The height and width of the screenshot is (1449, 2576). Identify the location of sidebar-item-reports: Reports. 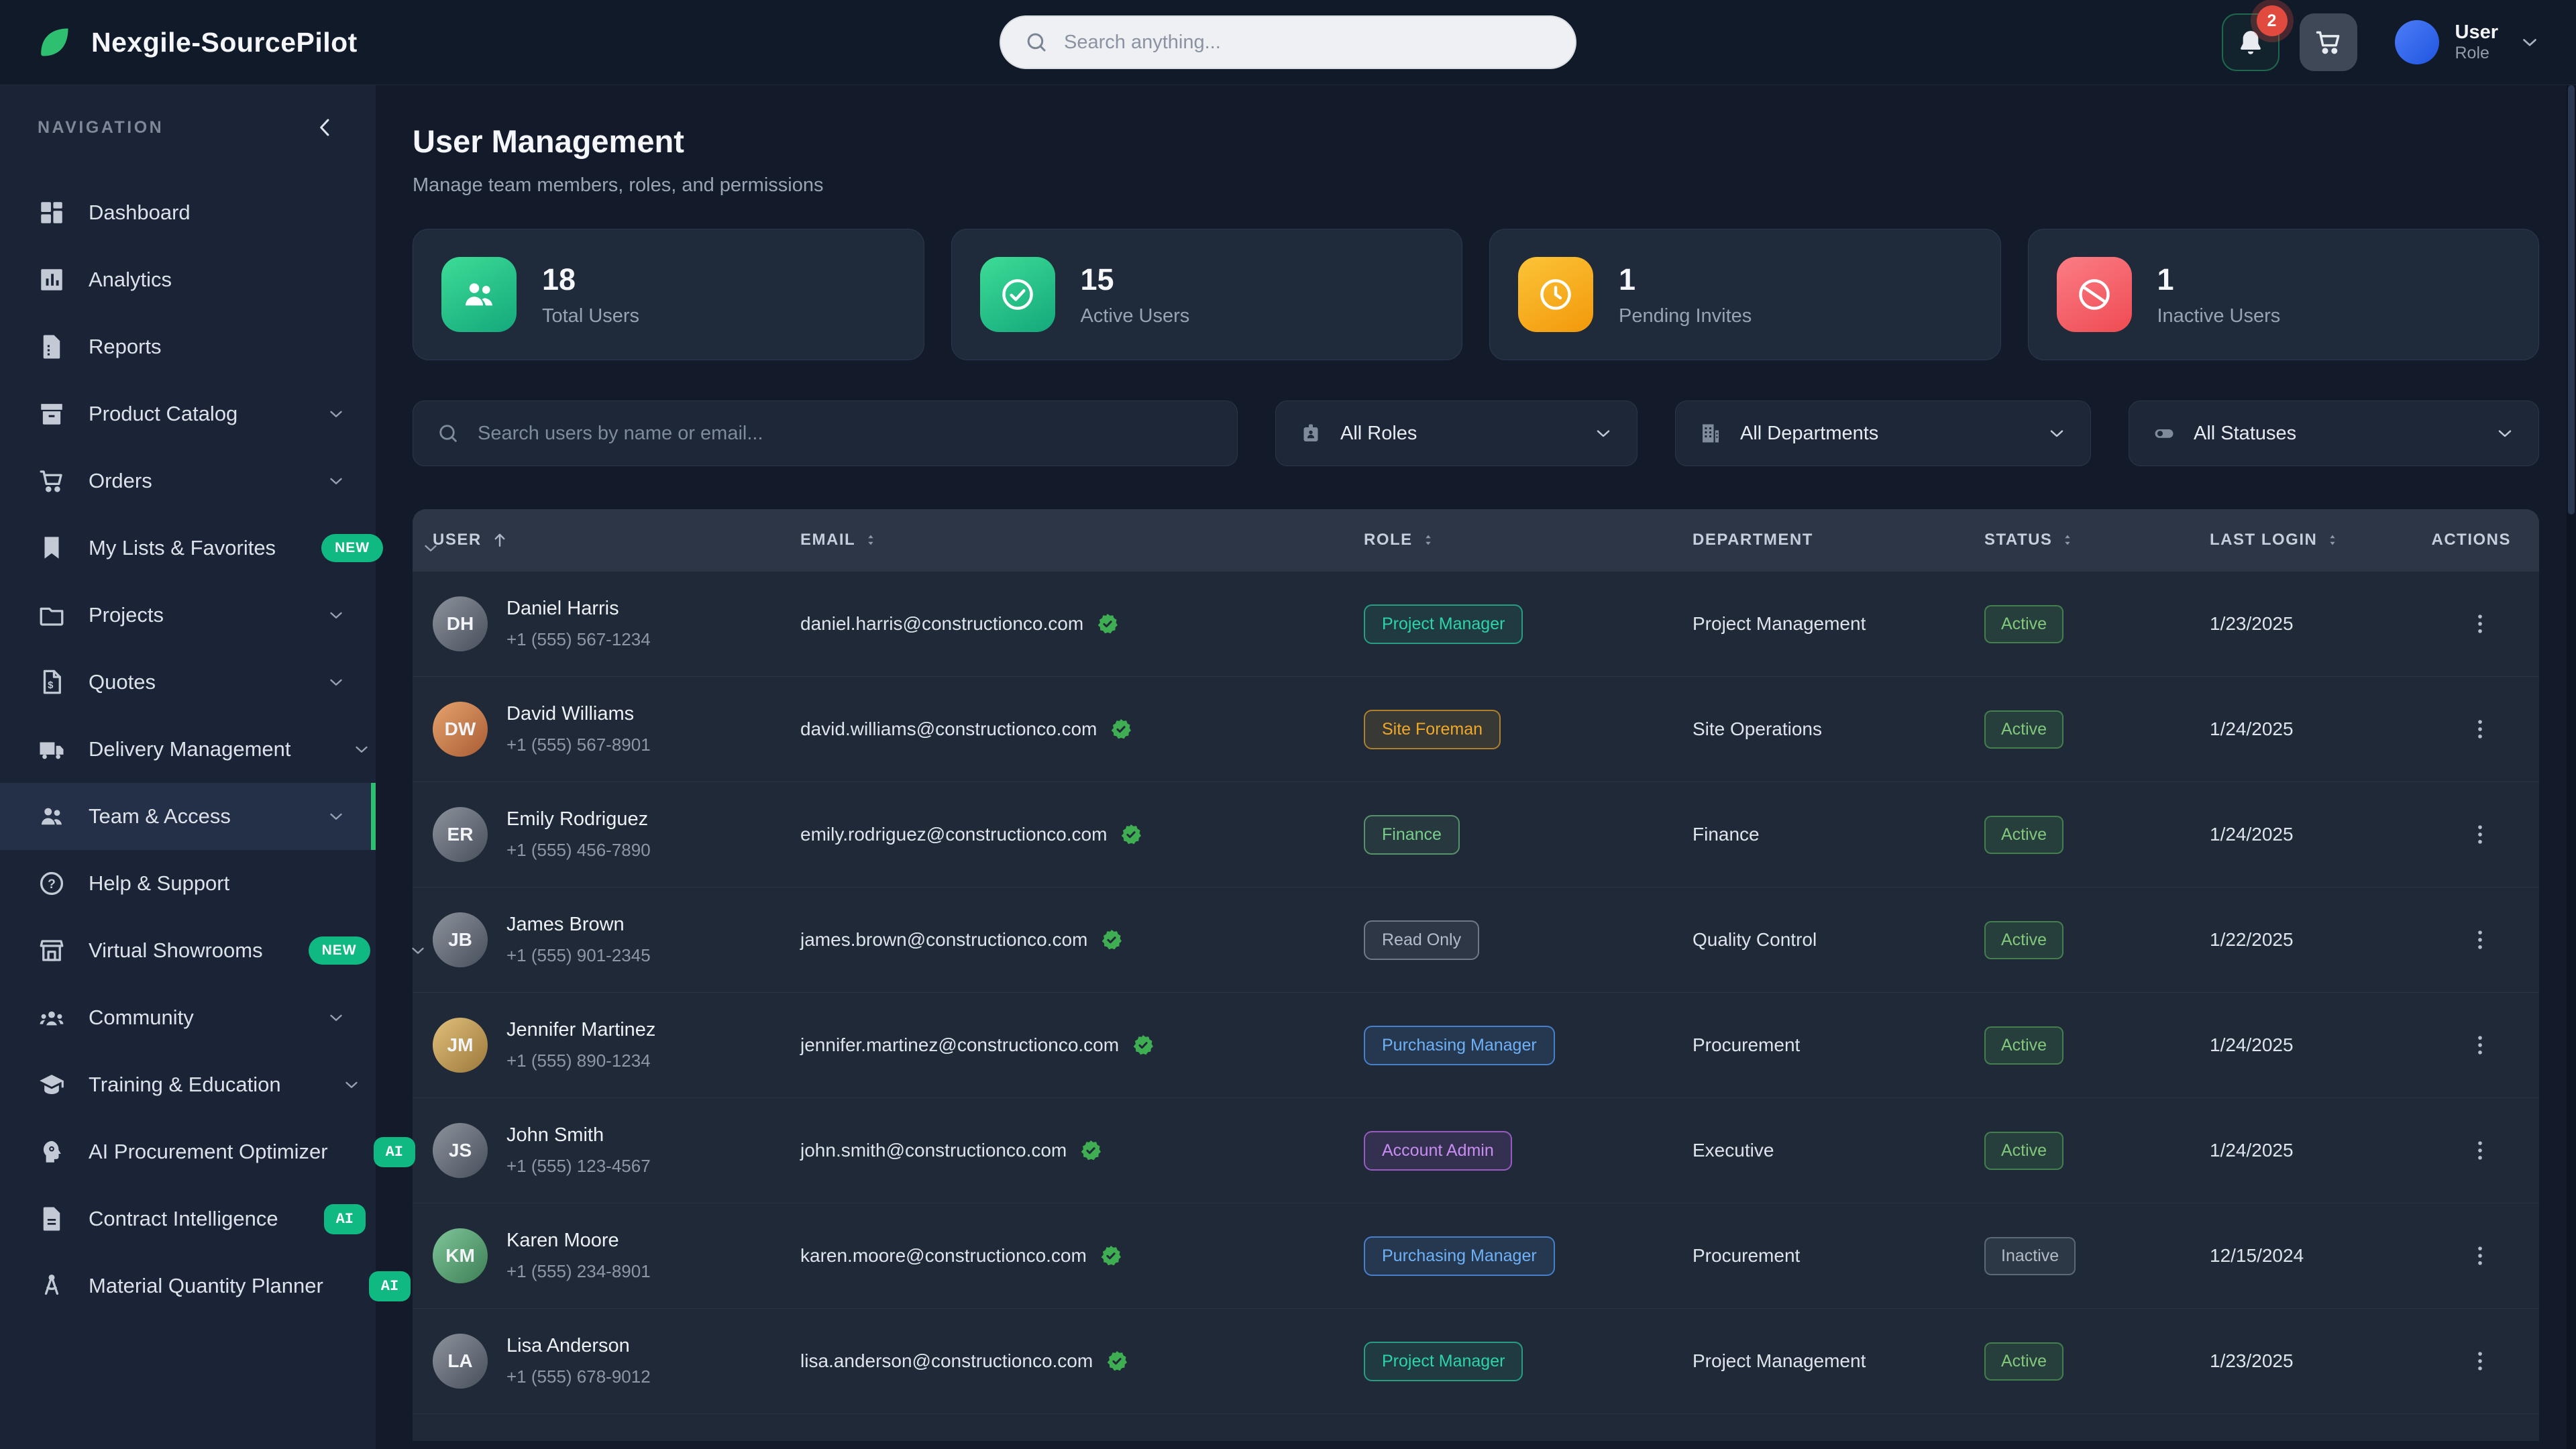
(188, 346).